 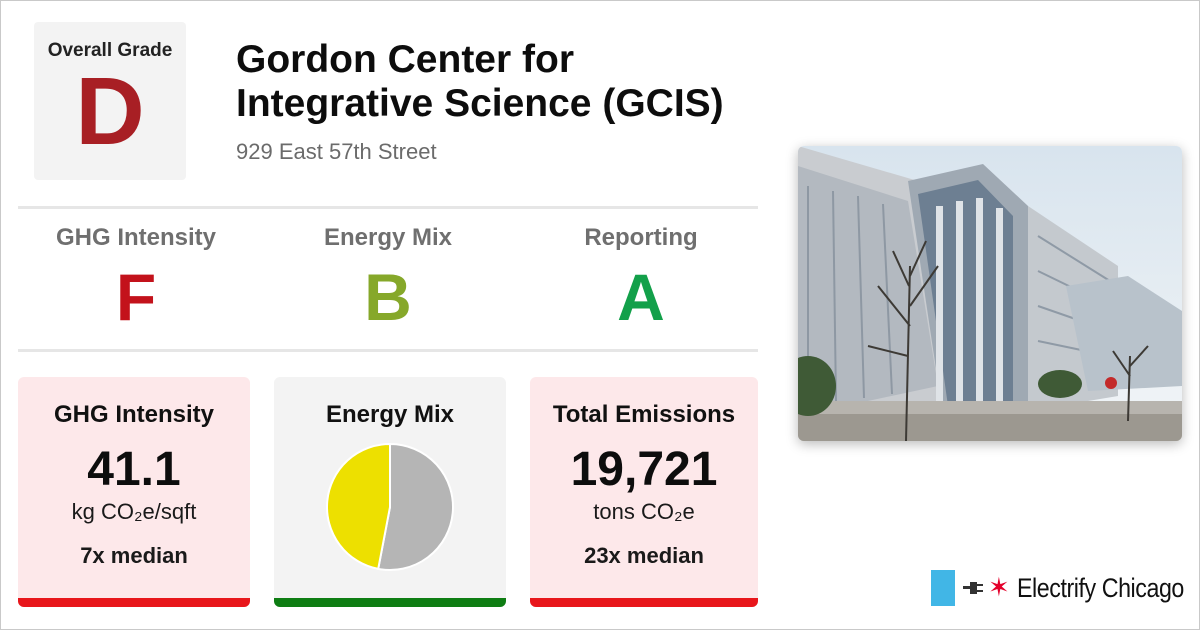 What do you see at coordinates (358, 506) in the screenshot?
I see `pie-slice-yellow-slice` at bounding box center [358, 506].